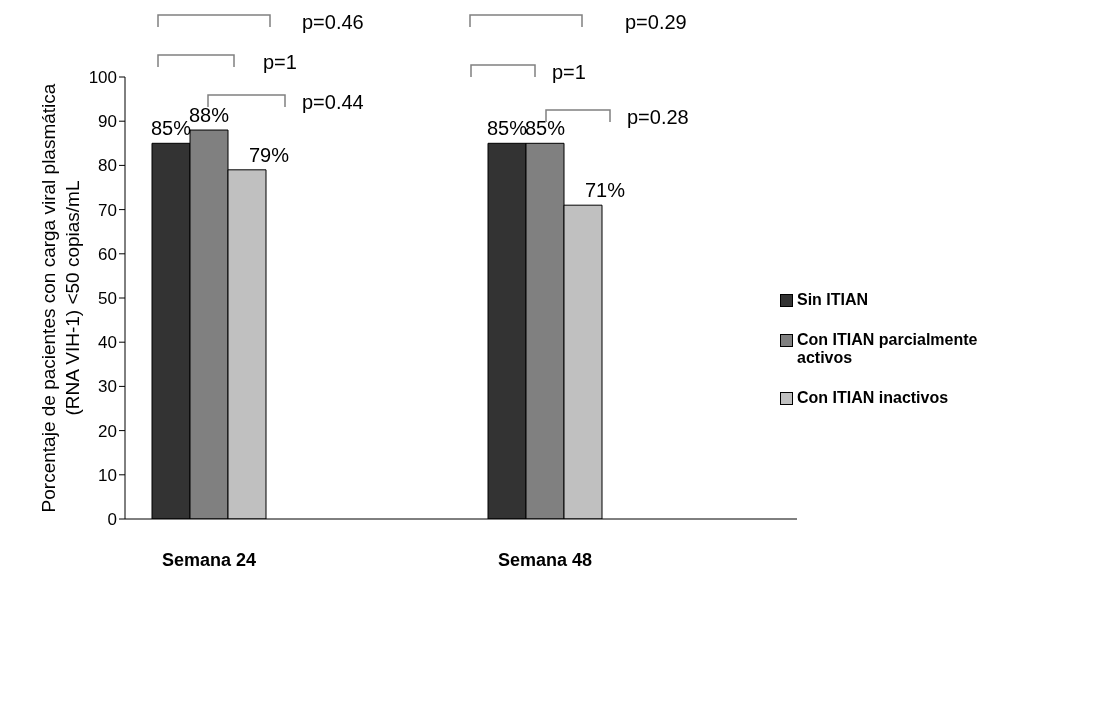  I want to click on annotation: p=1, so click(569, 72).